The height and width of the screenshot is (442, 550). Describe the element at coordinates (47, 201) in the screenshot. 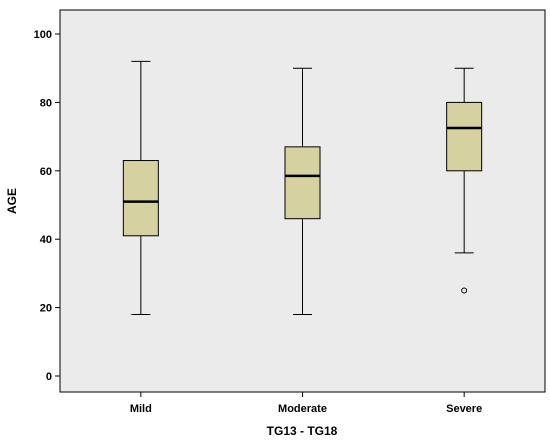

I see `y-axis: 0 20 40 60 80 100` at that location.